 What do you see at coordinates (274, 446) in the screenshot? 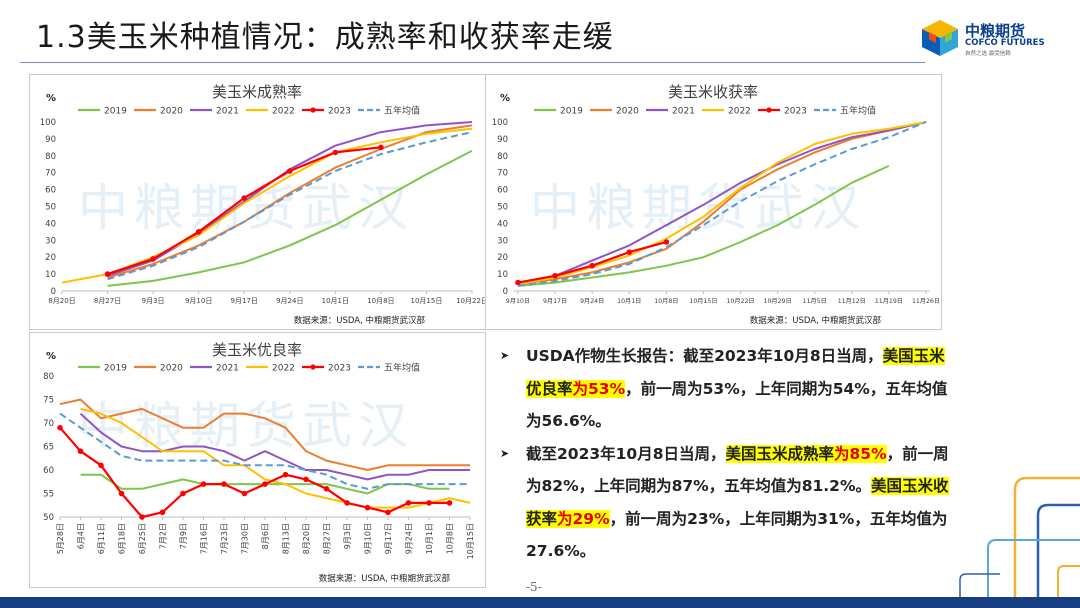
I see `series-line-2021` at bounding box center [274, 446].